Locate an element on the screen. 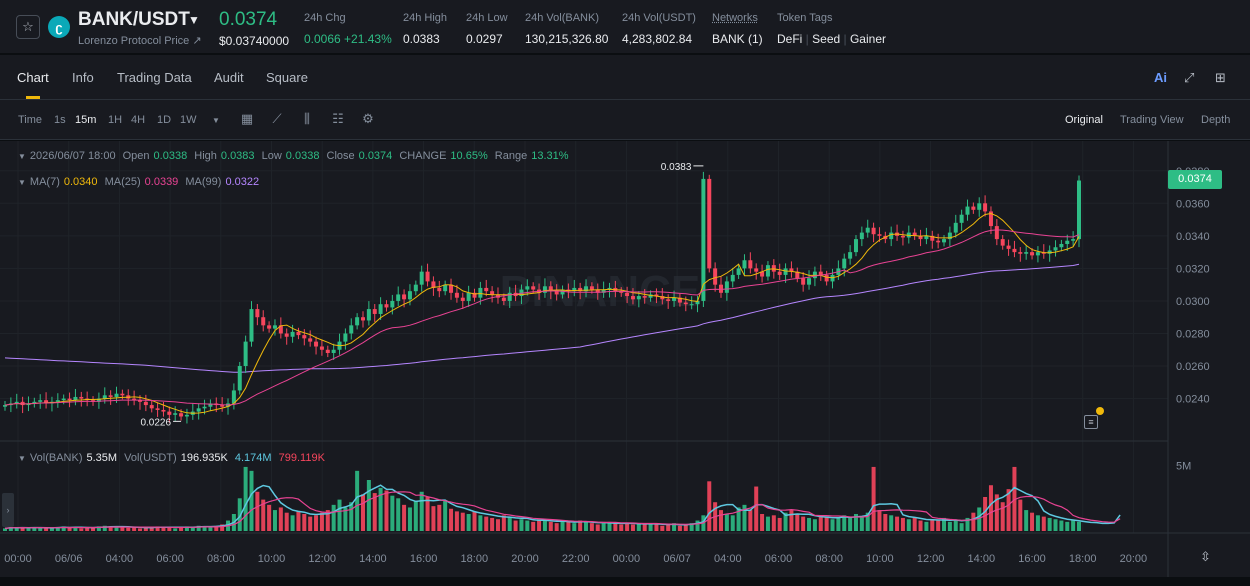 The image size is (1250, 586). tf-1w: 1W is located at coordinates (188, 120).